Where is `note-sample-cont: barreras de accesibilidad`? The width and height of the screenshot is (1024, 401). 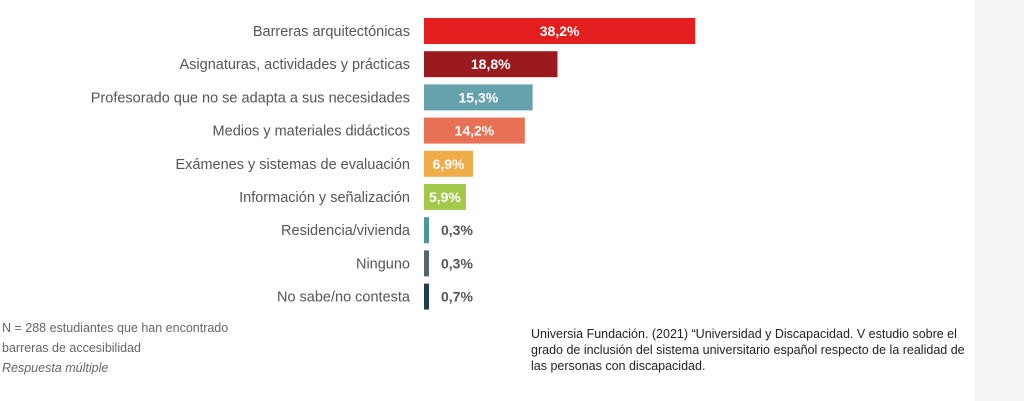 note-sample-cont: barreras de accesibilidad is located at coordinates (71, 348).